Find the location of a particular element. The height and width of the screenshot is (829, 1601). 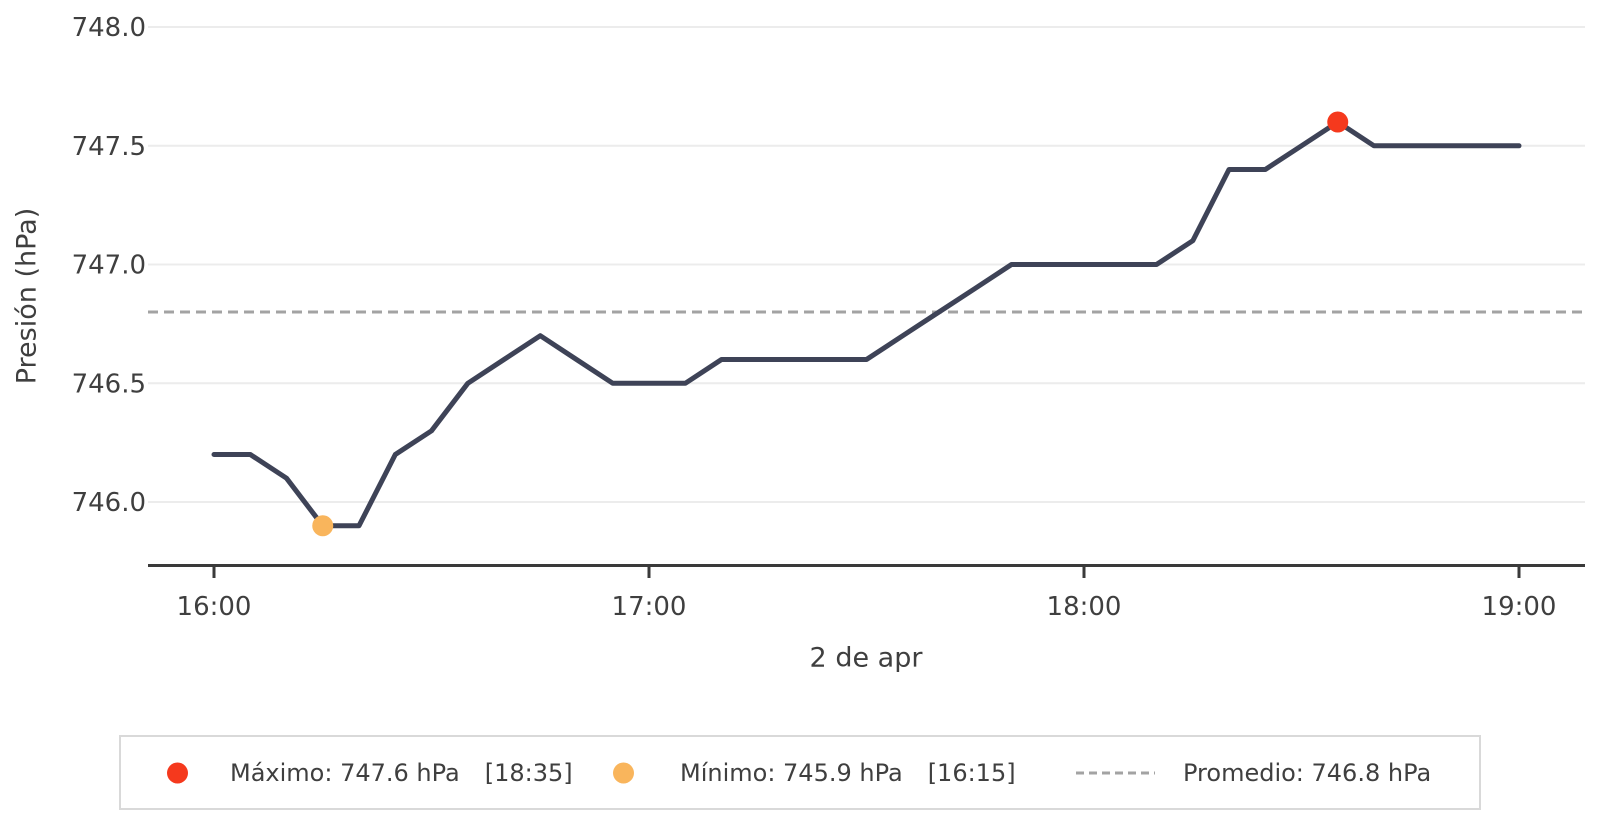

y-tick-label: 748.0 is located at coordinates (109, 28).